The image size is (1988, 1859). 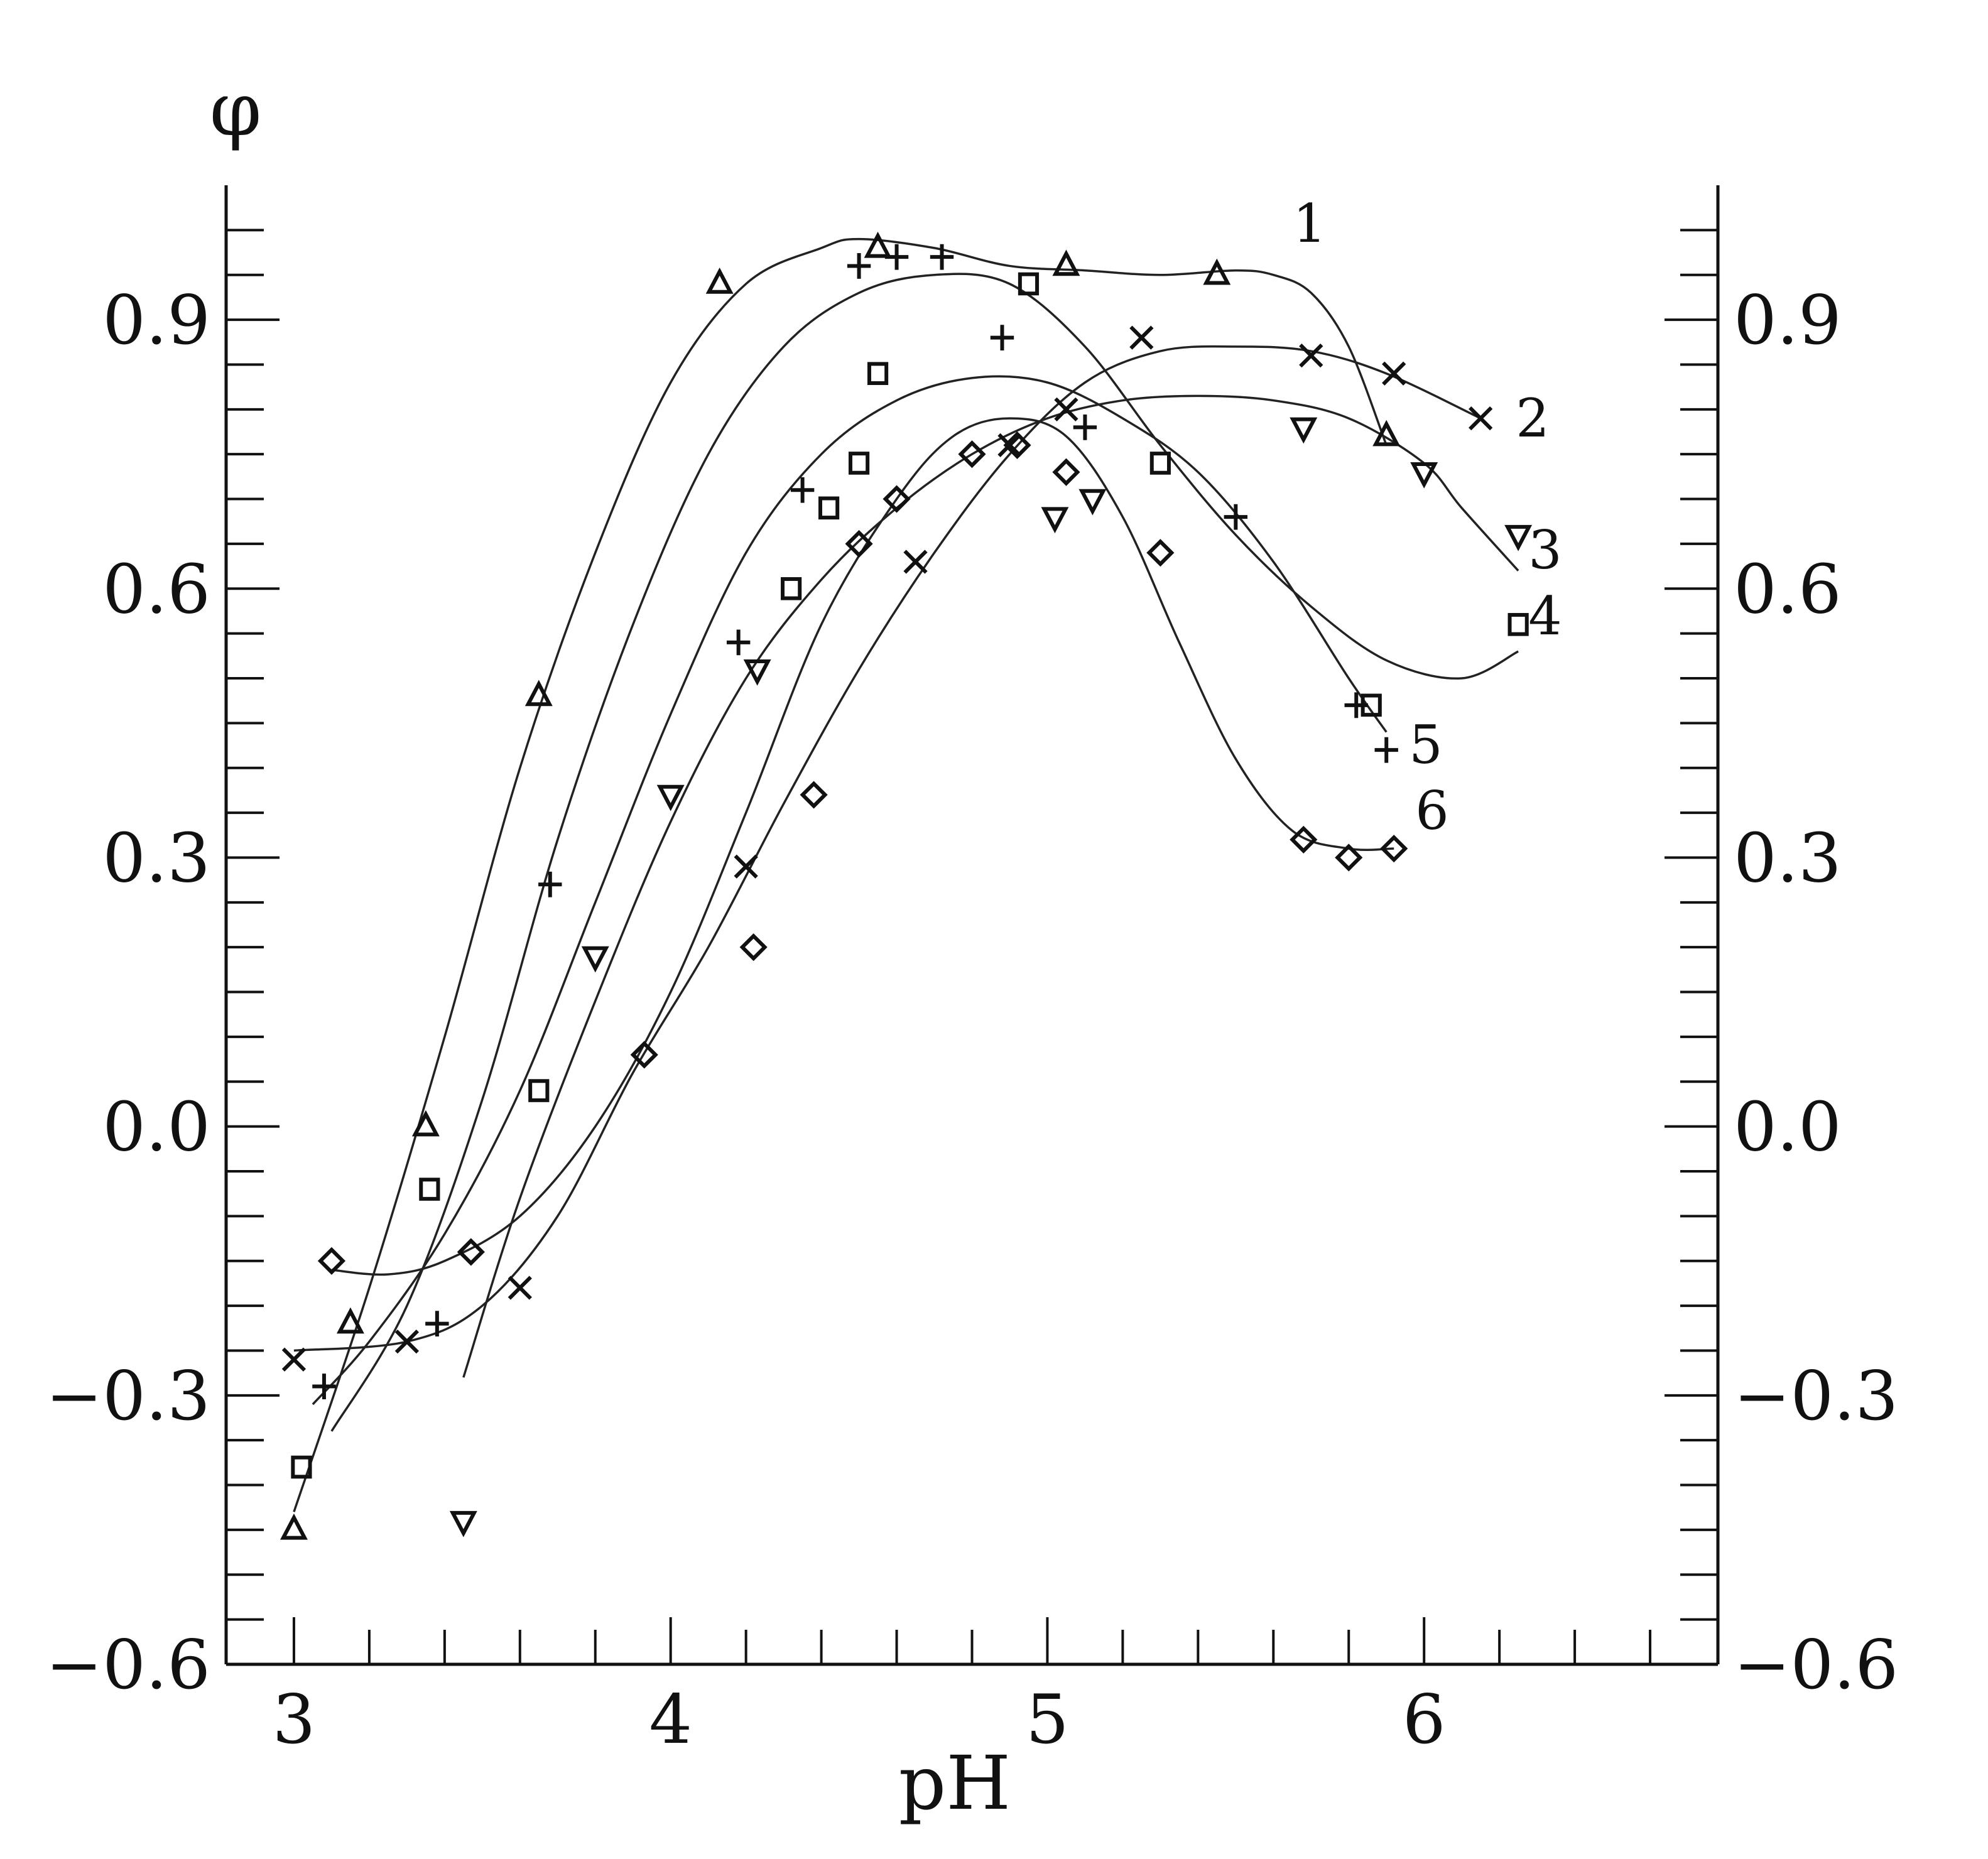 I want to click on y-tick-label-left: −0.3, so click(x=128, y=1397).